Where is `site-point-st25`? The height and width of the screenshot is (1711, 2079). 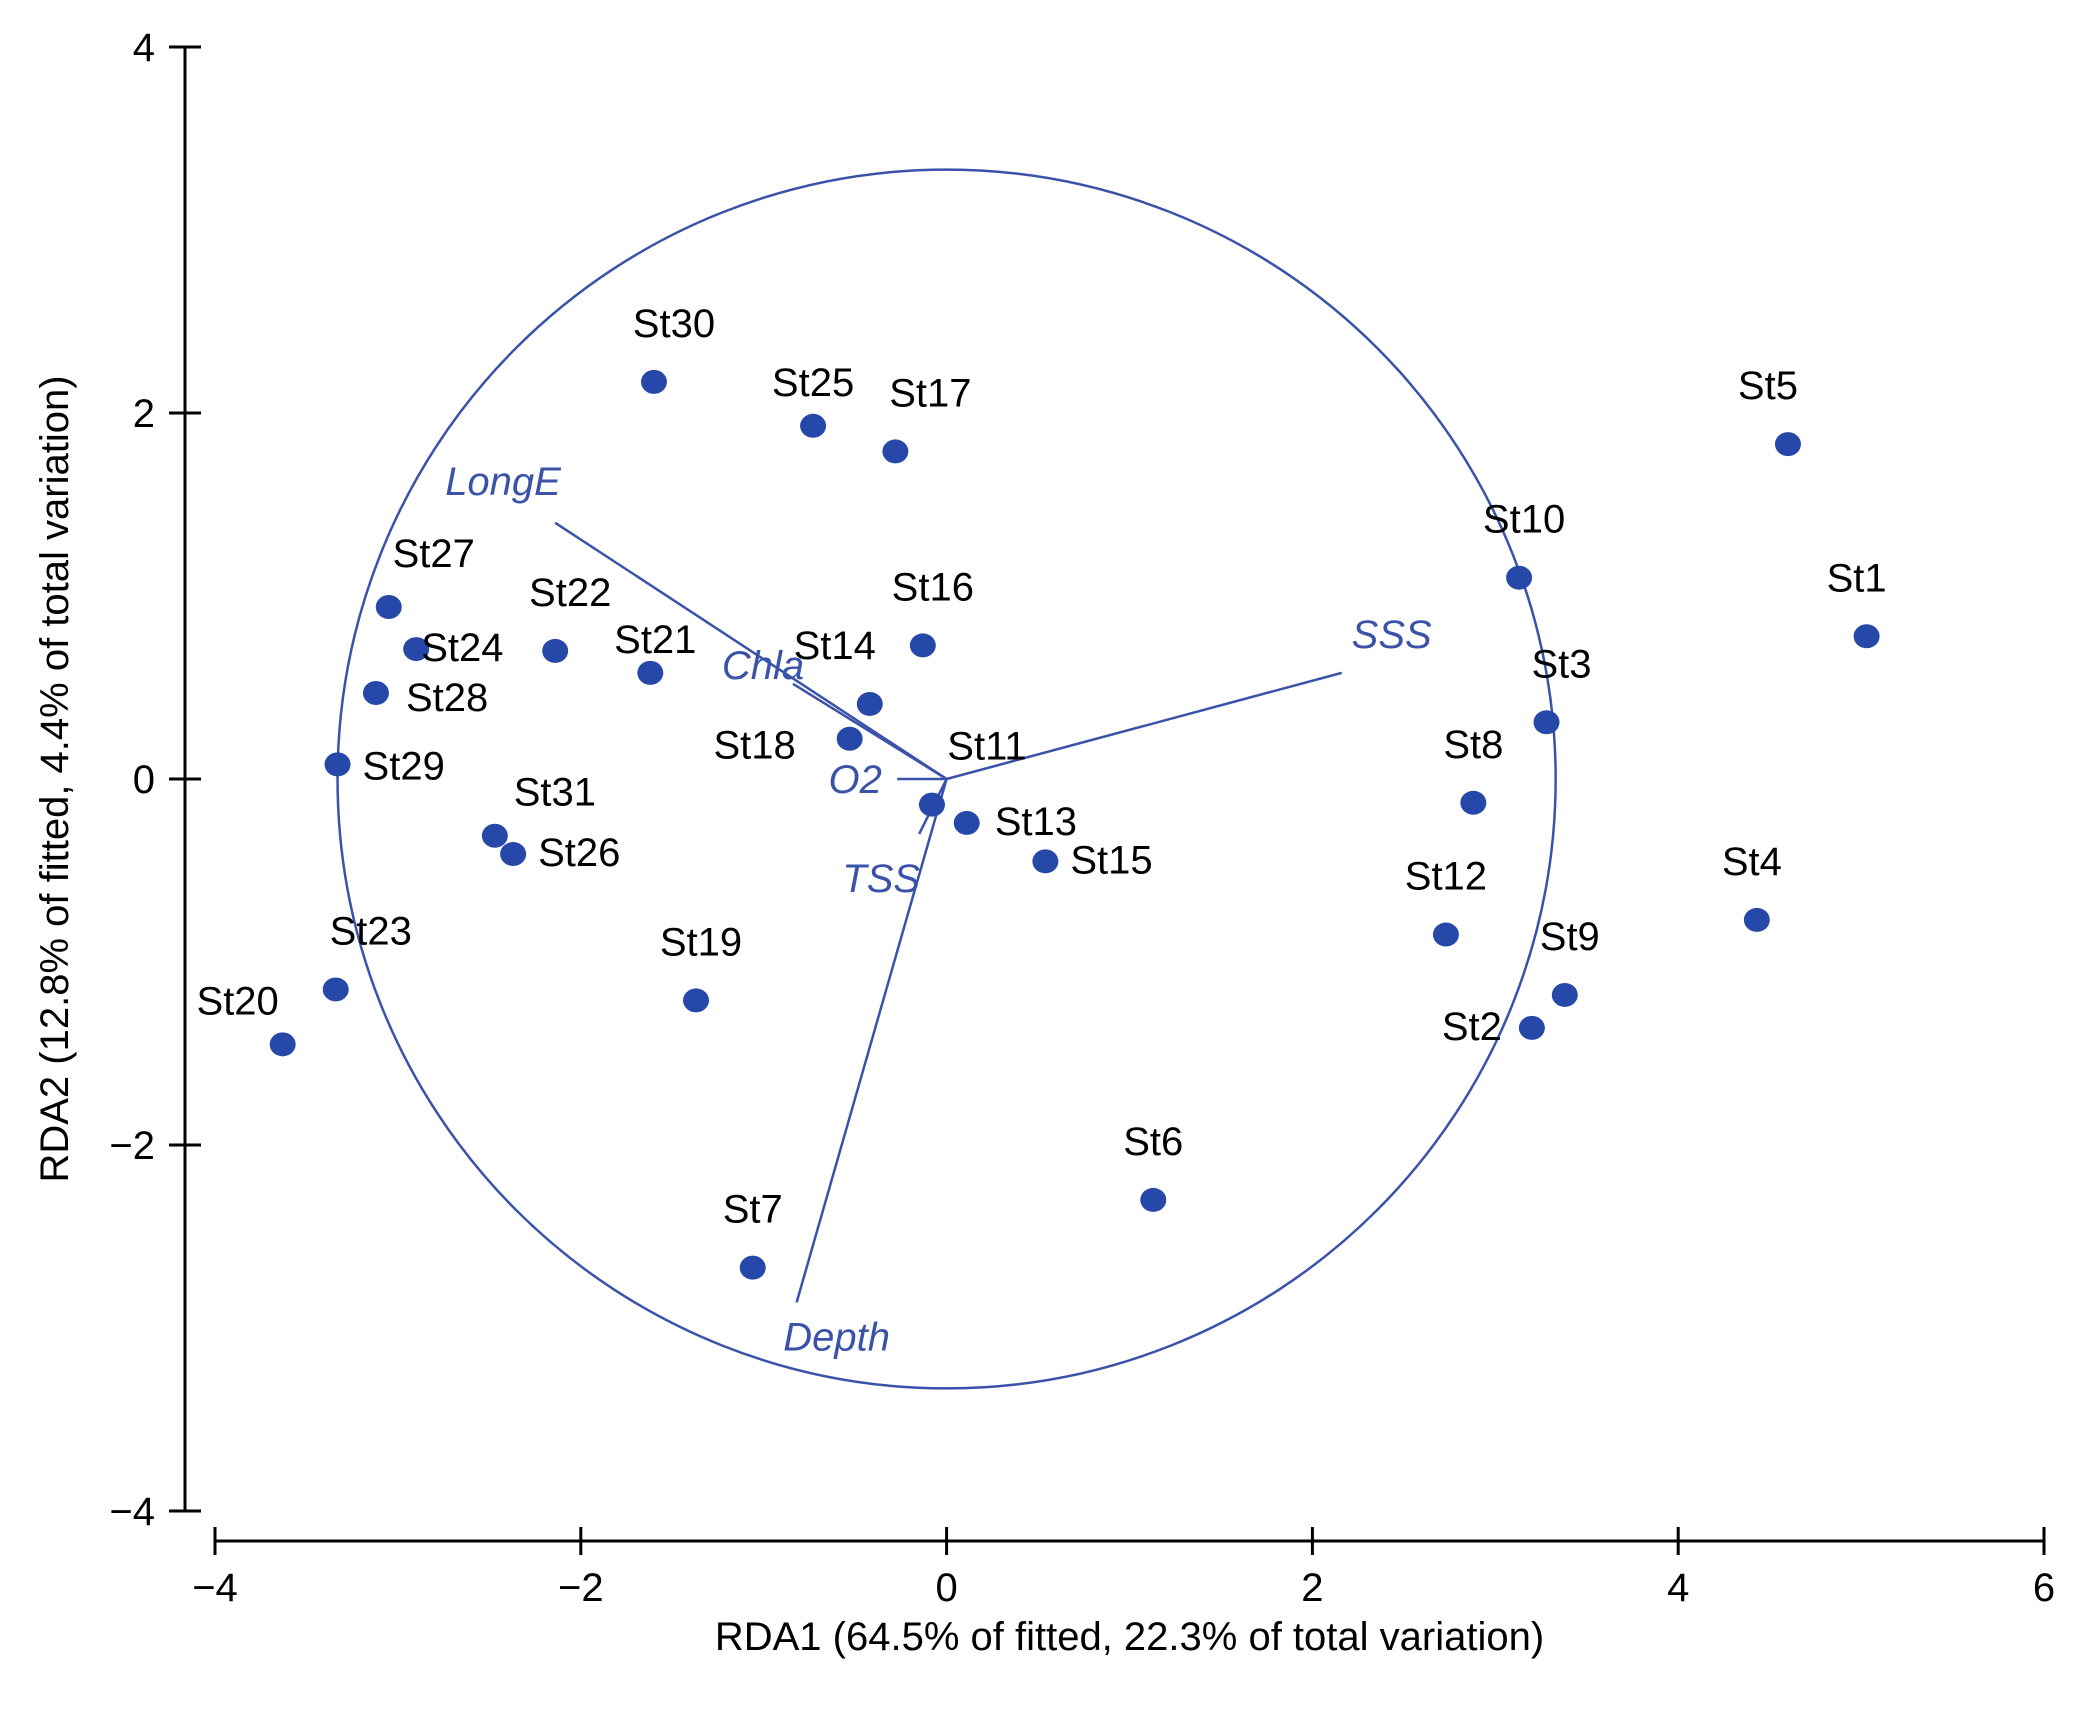
site-point-st25 is located at coordinates (813, 425).